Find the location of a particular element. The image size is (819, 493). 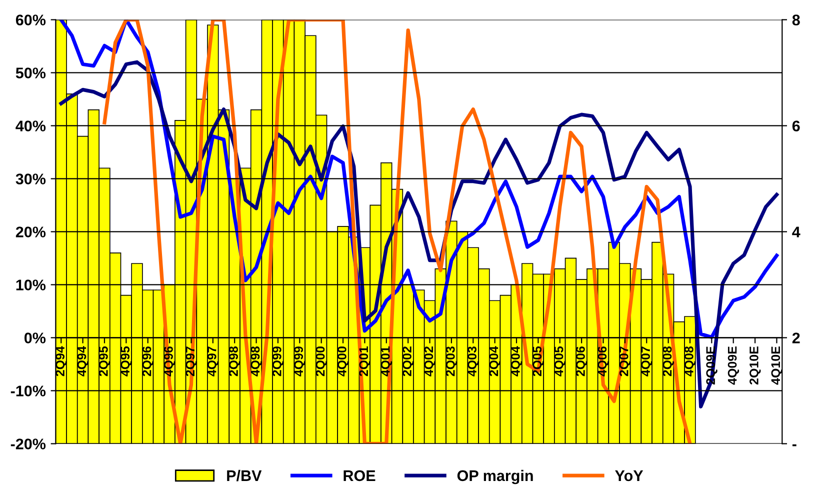

x-tick-label: 4Q94 is located at coordinates (82, 361).